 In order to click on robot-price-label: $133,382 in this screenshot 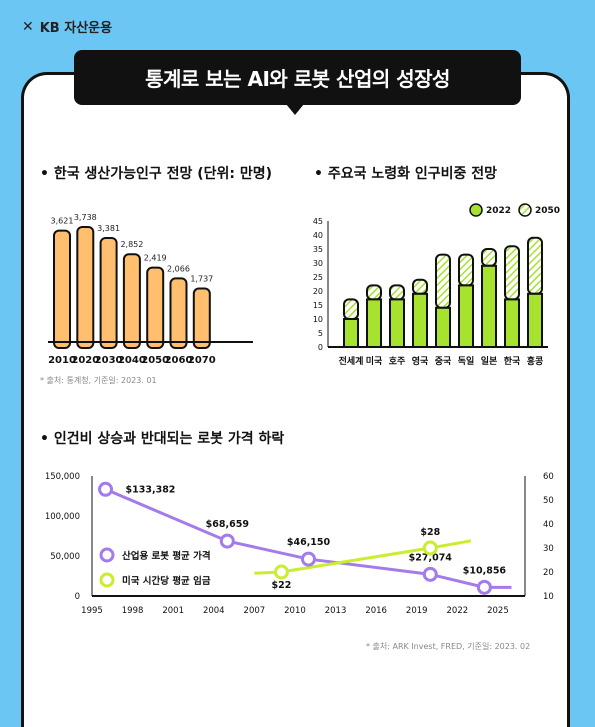, I will do `click(151, 489)`.